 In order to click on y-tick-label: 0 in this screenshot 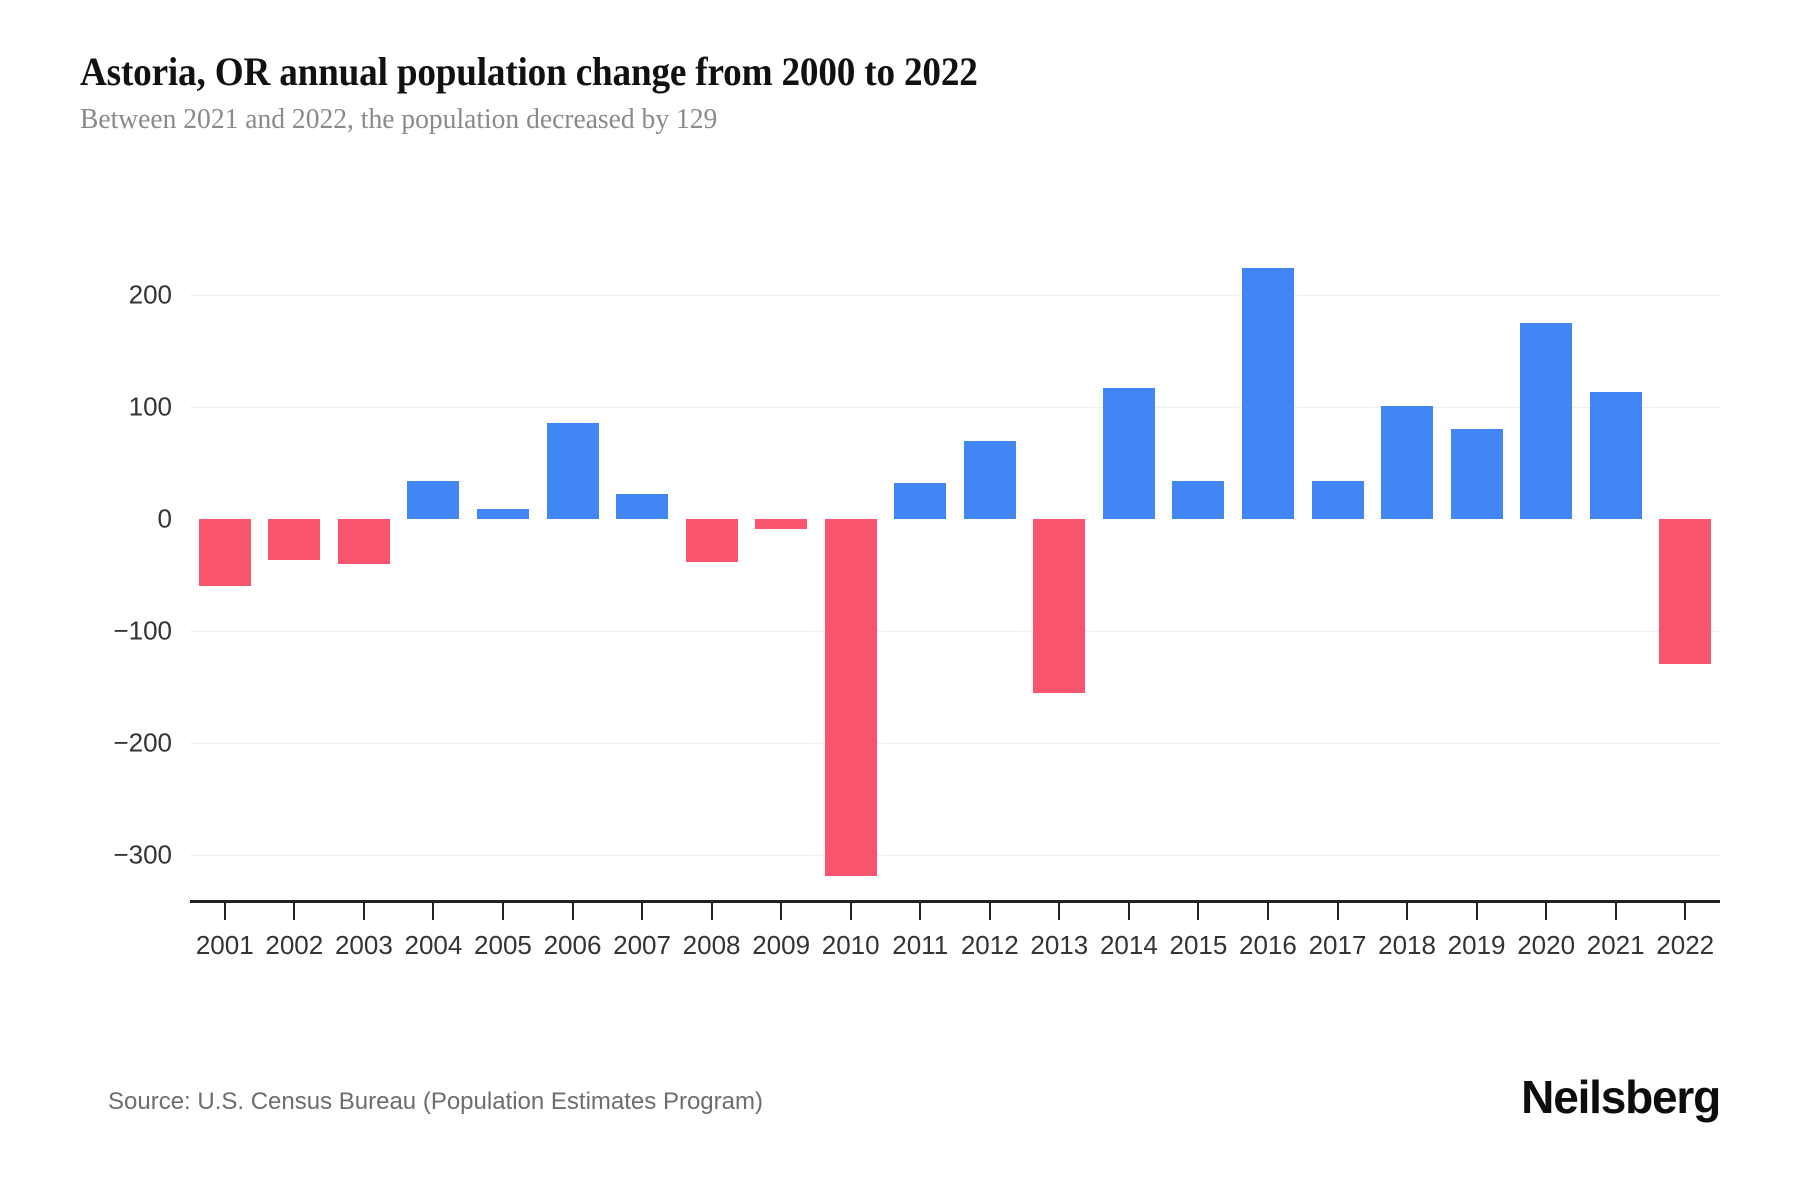, I will do `click(164, 518)`.